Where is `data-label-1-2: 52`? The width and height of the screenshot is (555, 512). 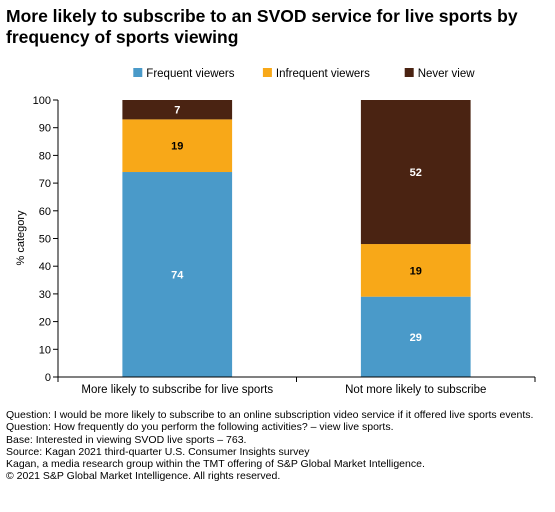
data-label-1-2: 52 is located at coordinates (416, 173).